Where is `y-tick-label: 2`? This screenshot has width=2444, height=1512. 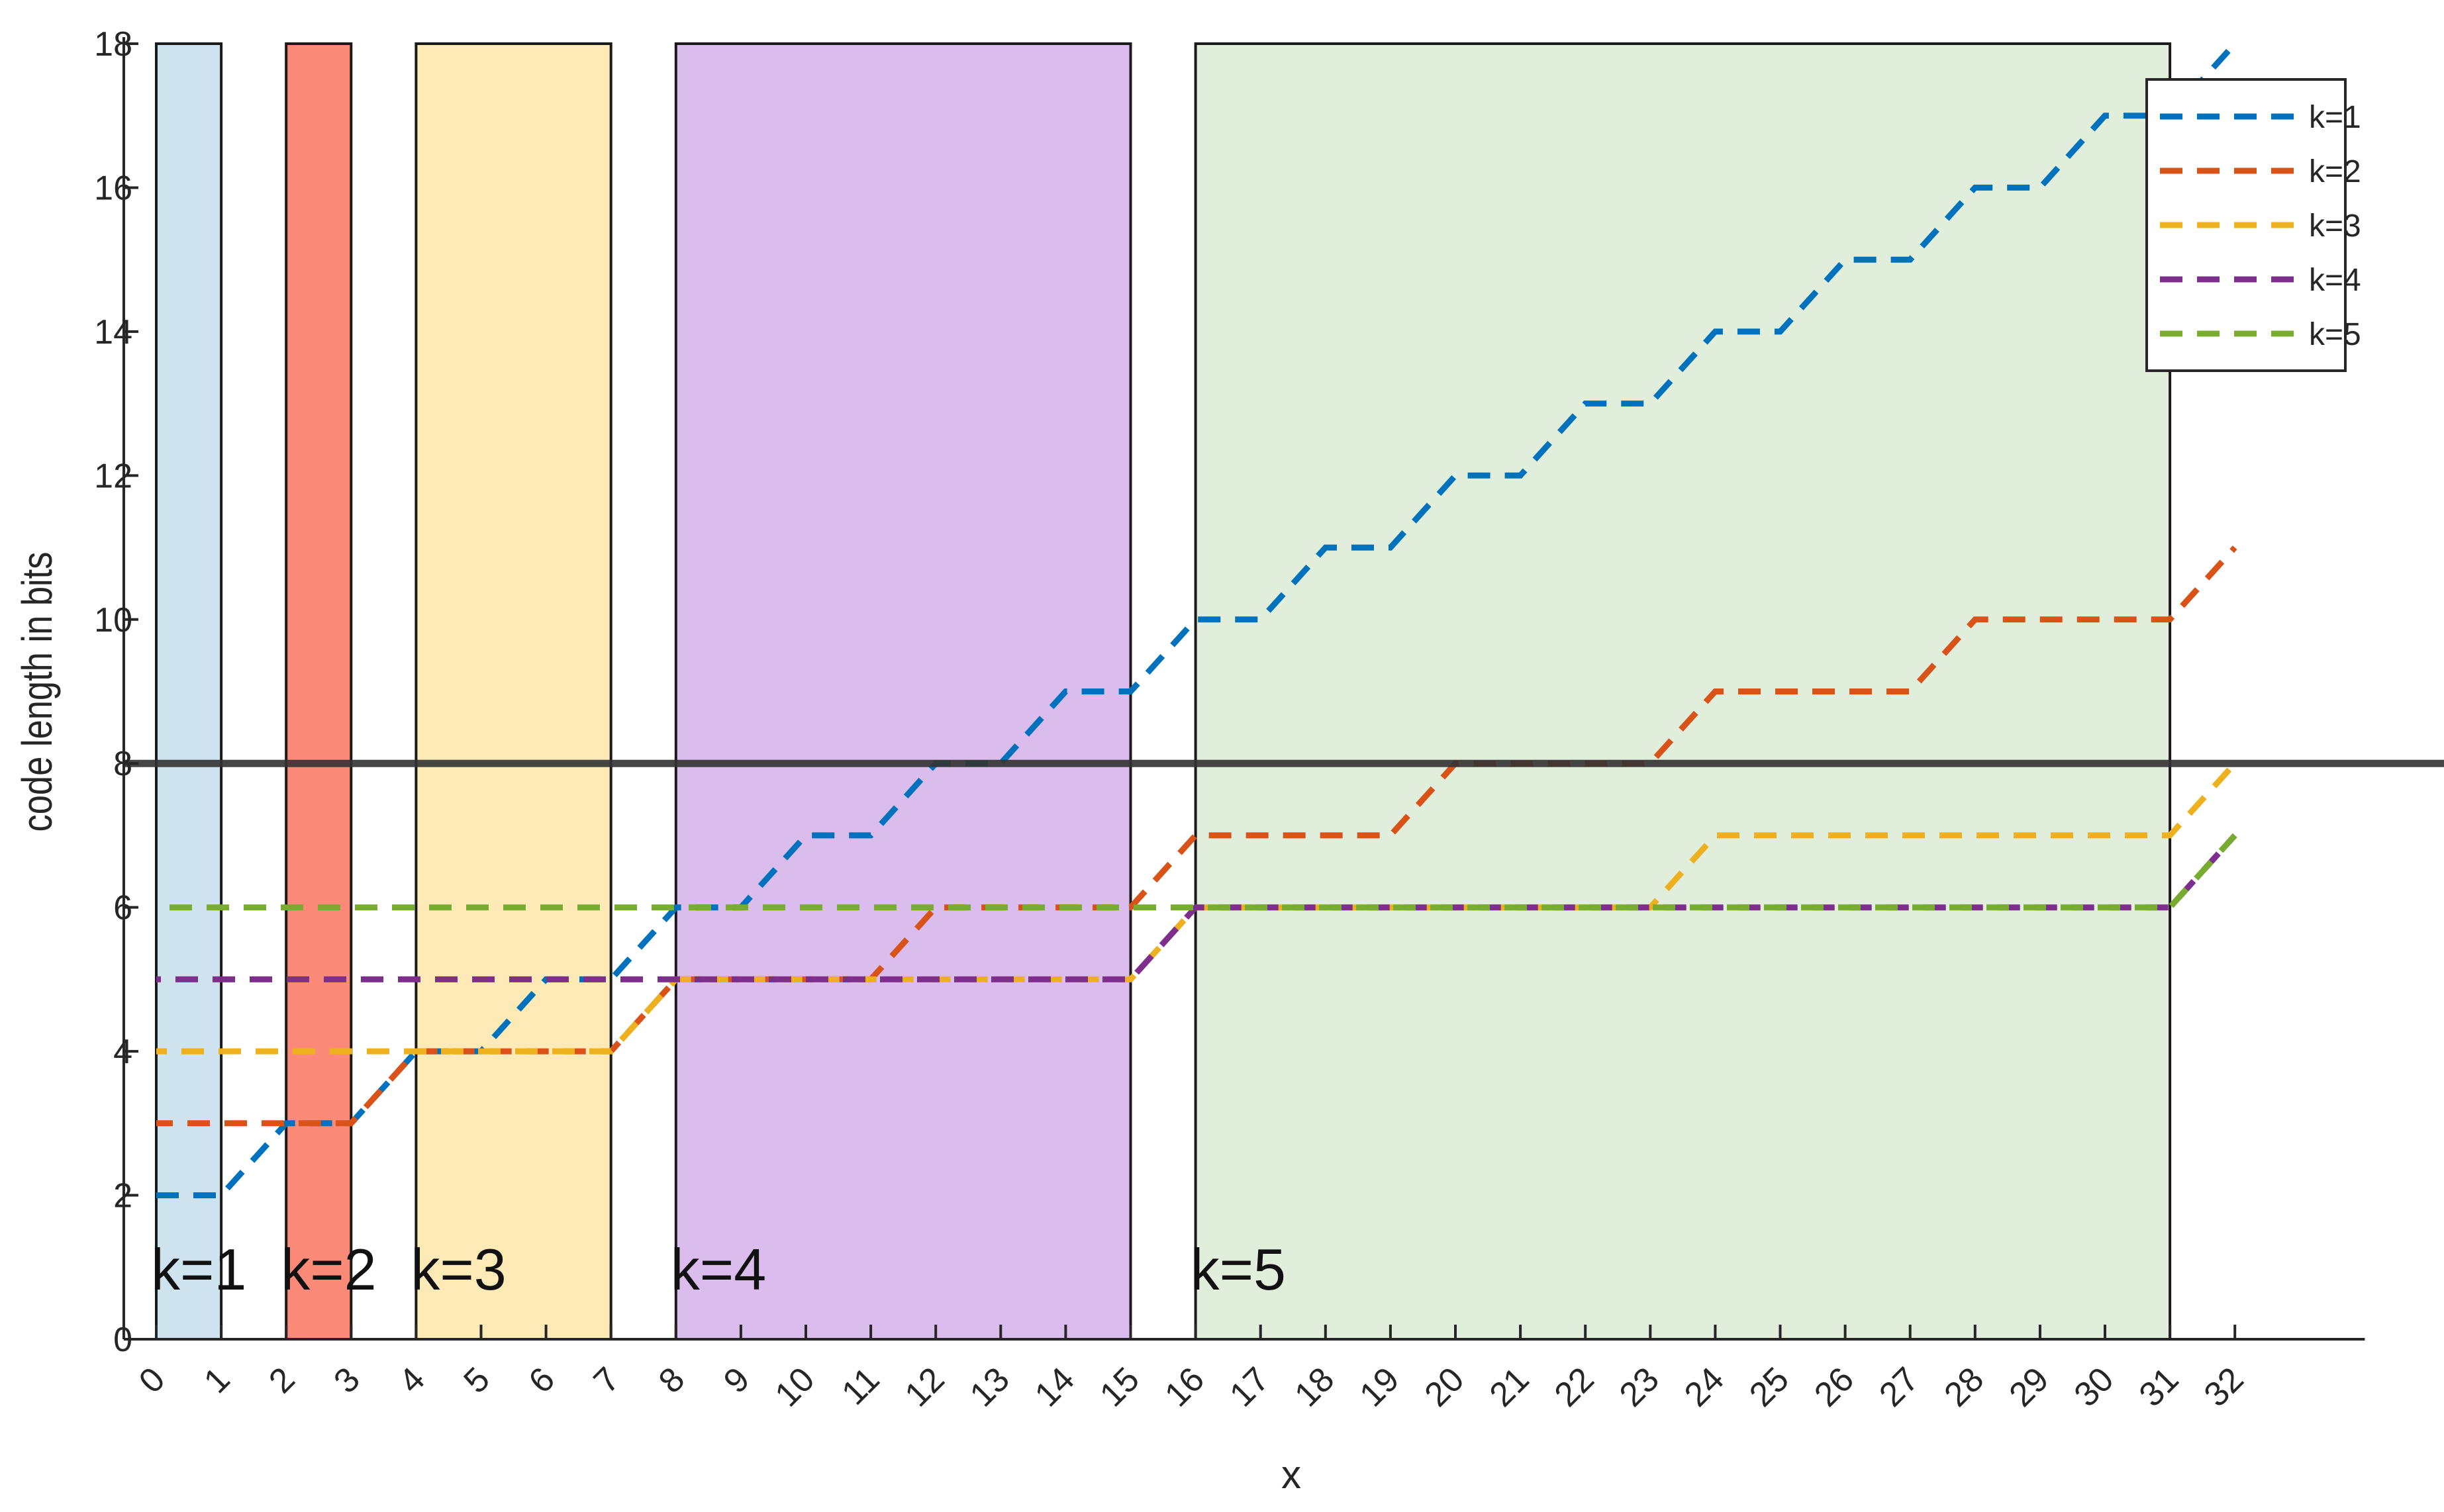
y-tick-label: 2 is located at coordinates (122, 1196).